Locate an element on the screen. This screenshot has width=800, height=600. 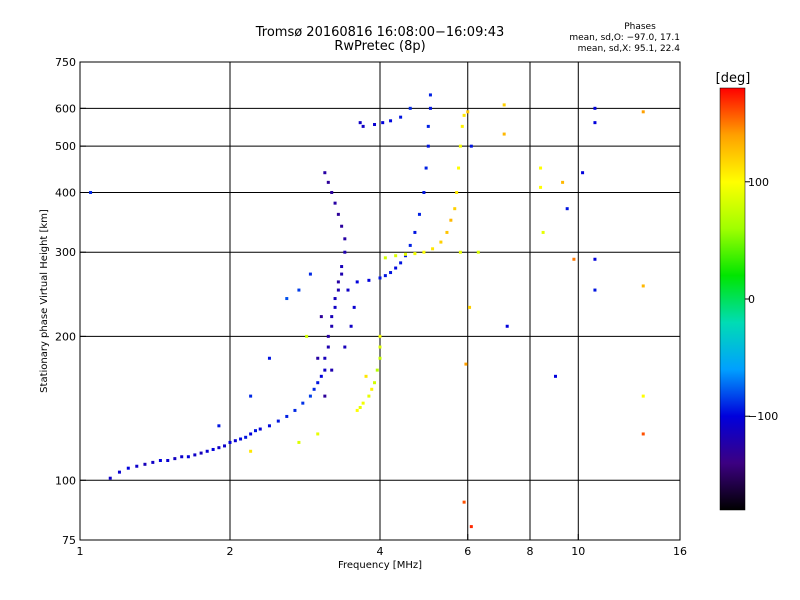
y-tick-label: 200 is located at coordinates (65, 336).